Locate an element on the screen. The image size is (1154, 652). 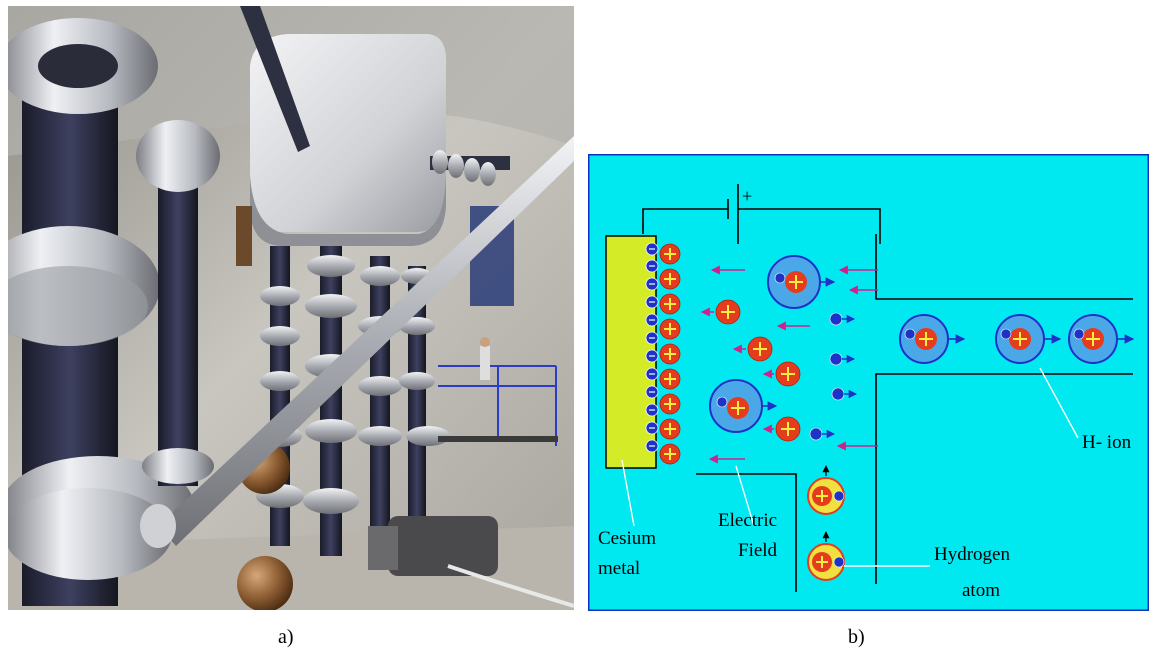
free-cesium-ions is located at coordinates (758, 370).